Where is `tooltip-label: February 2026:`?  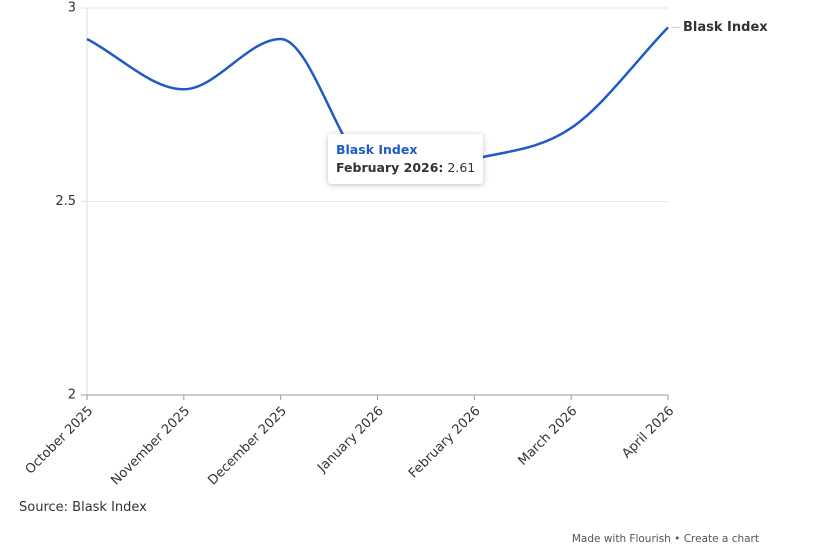 tooltip-label: February 2026: is located at coordinates (390, 167).